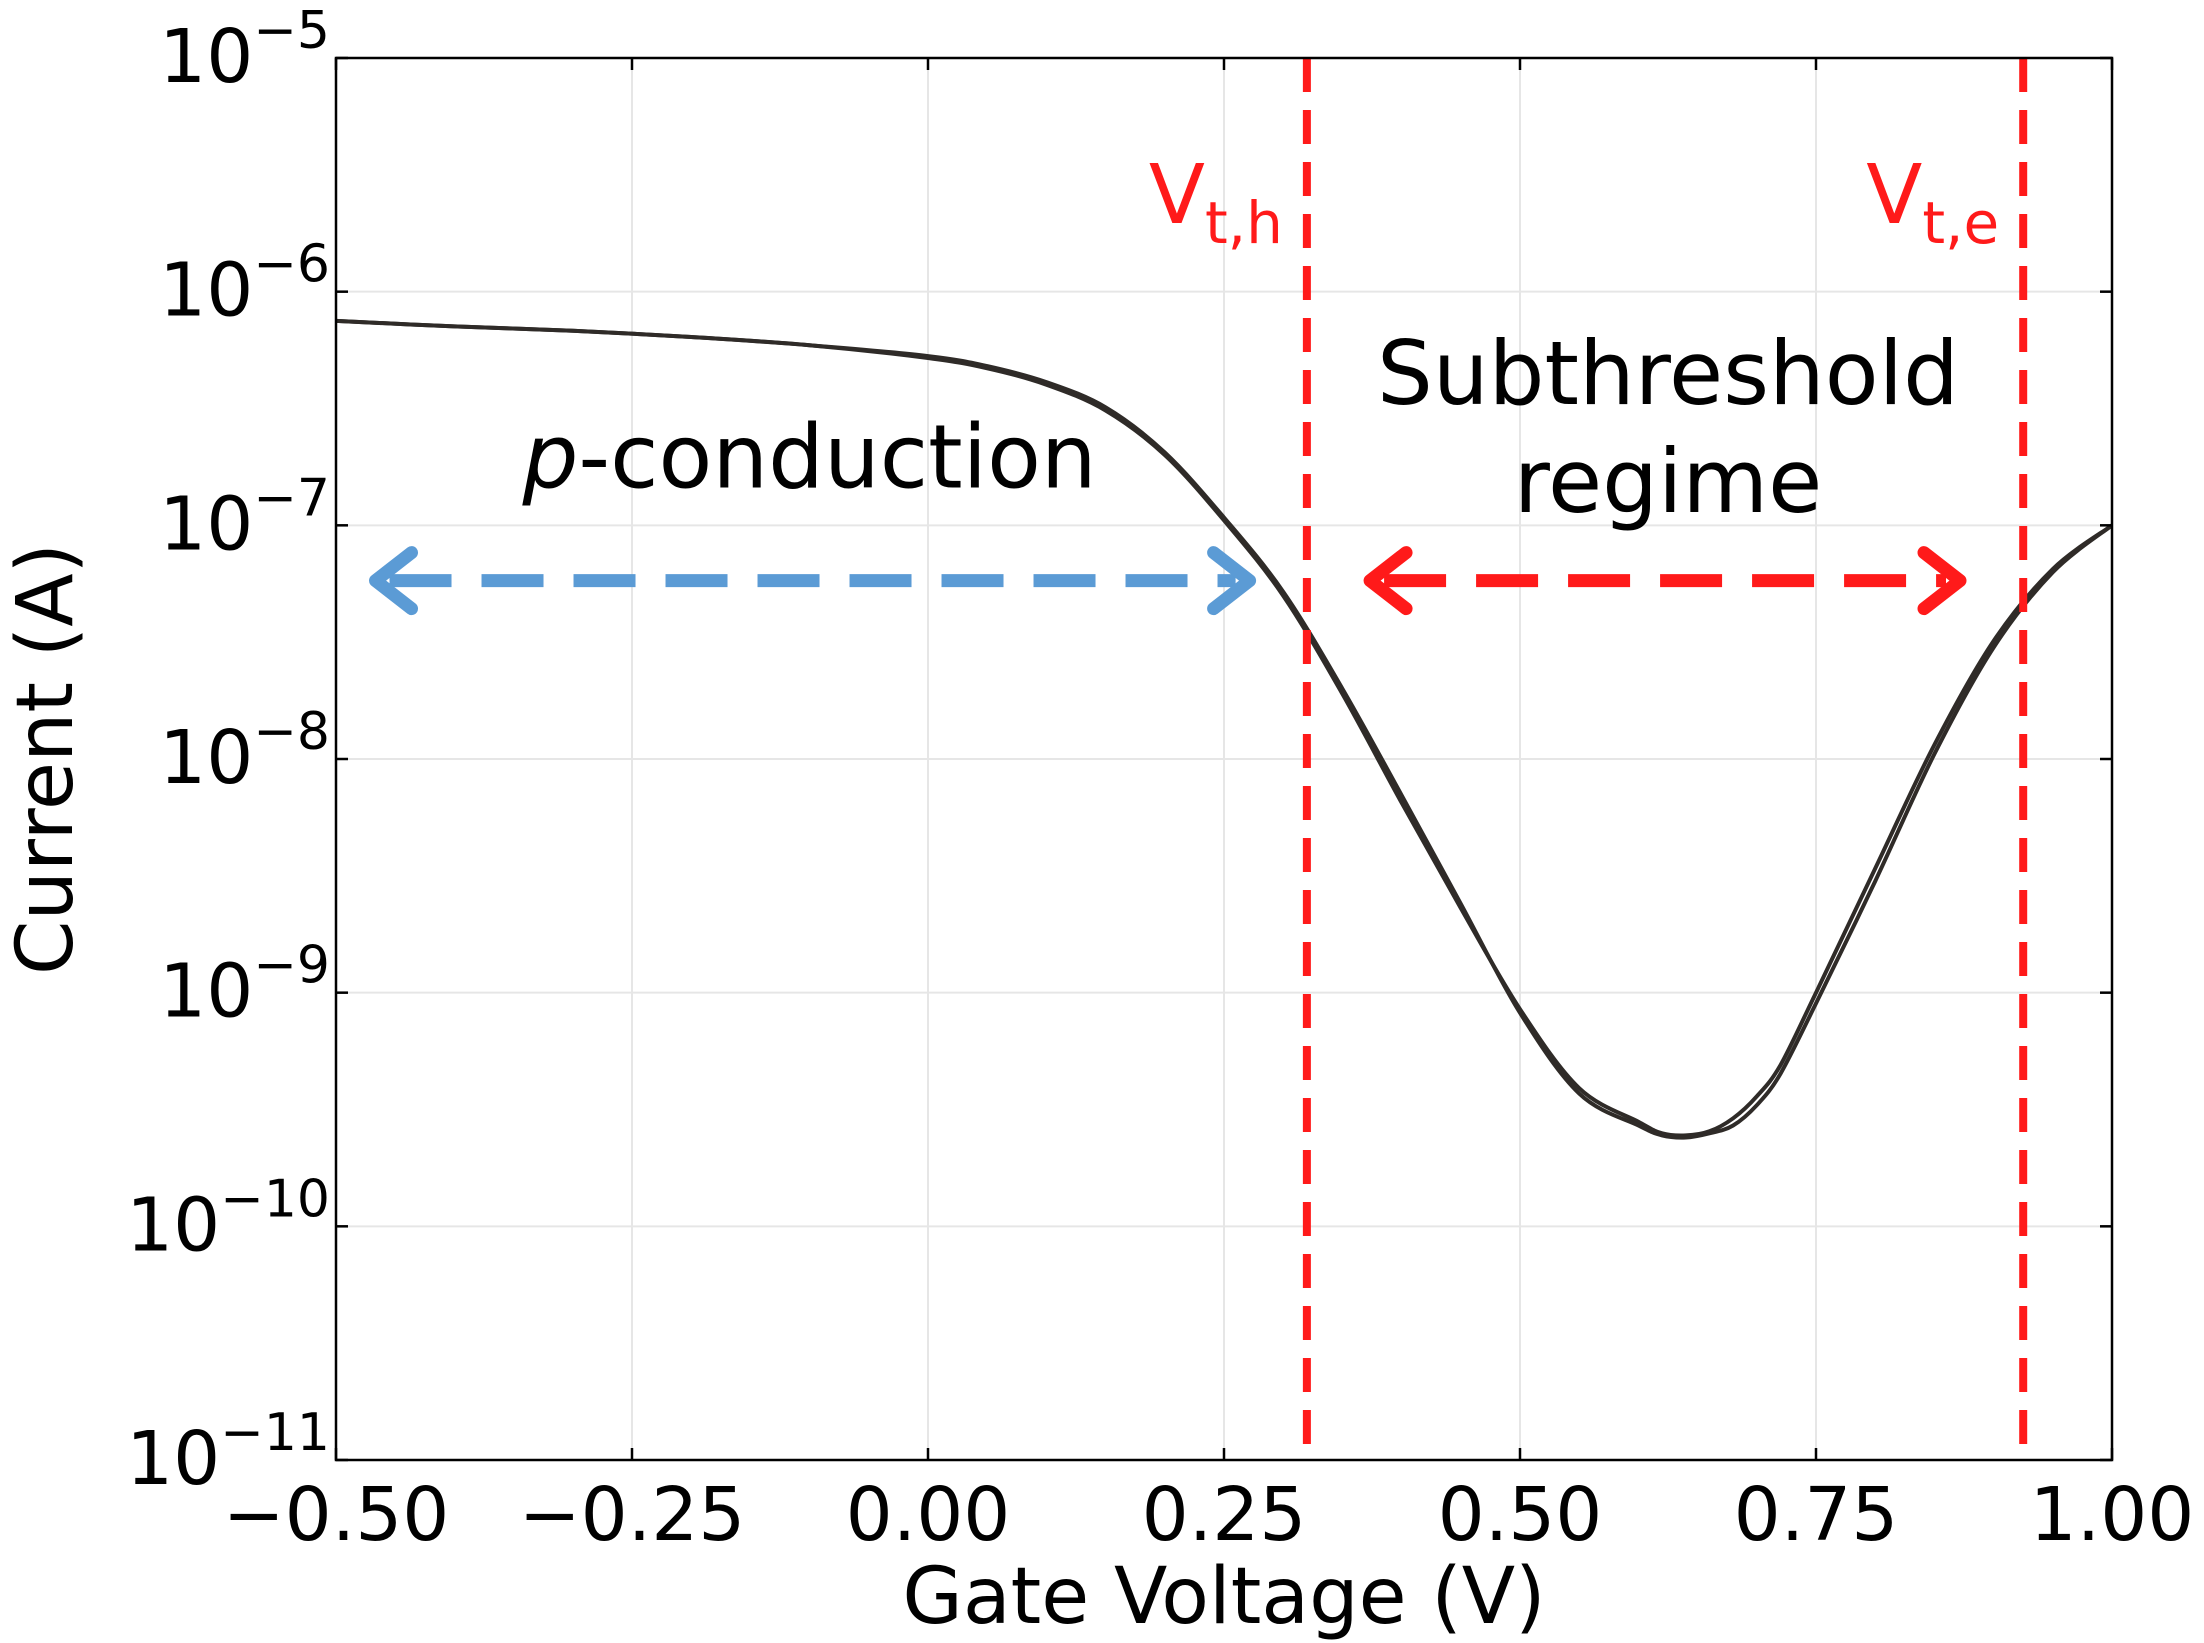 The height and width of the screenshot is (1643, 2204). Describe the element at coordinates (1520, 1515) in the screenshot. I see `x-tick-label: 0.50` at that location.